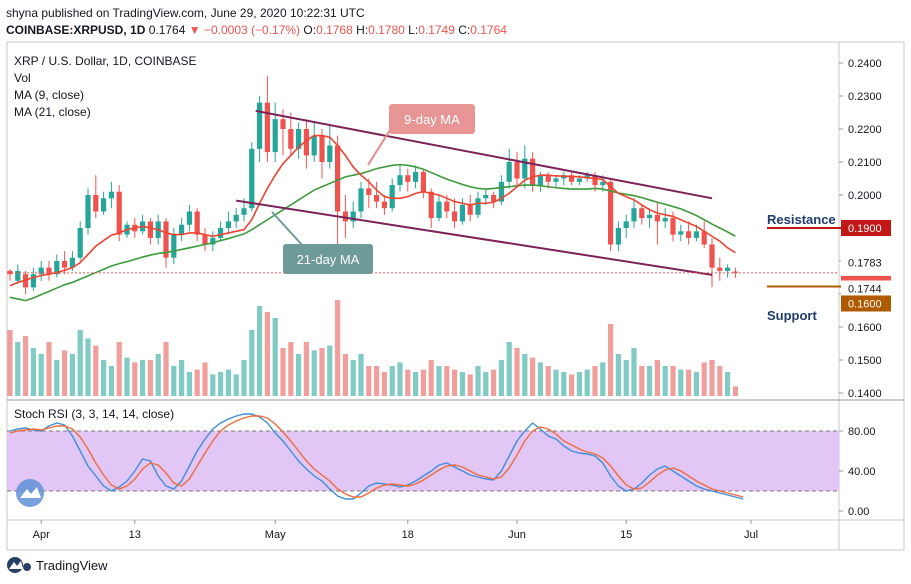  What do you see at coordinates (52, 112) in the screenshot?
I see `ma21-legend: MA (21, close)` at bounding box center [52, 112].